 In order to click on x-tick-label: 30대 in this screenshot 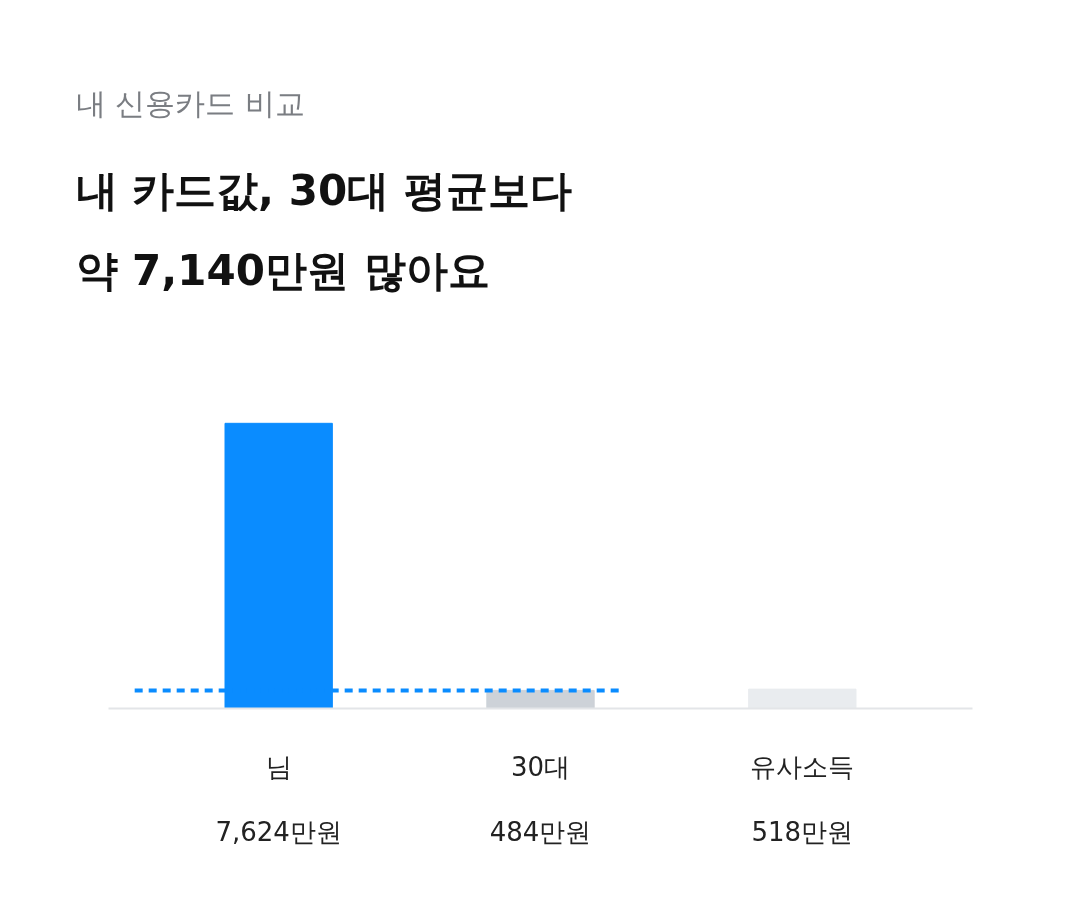, I will do `click(540, 766)`.